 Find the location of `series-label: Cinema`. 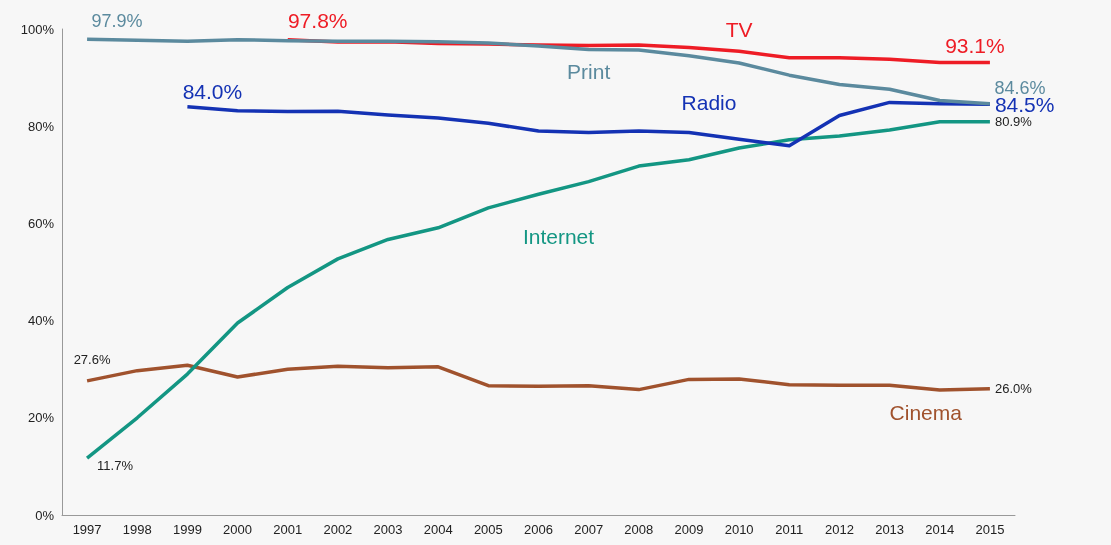

series-label: Cinema is located at coordinates (926, 412).